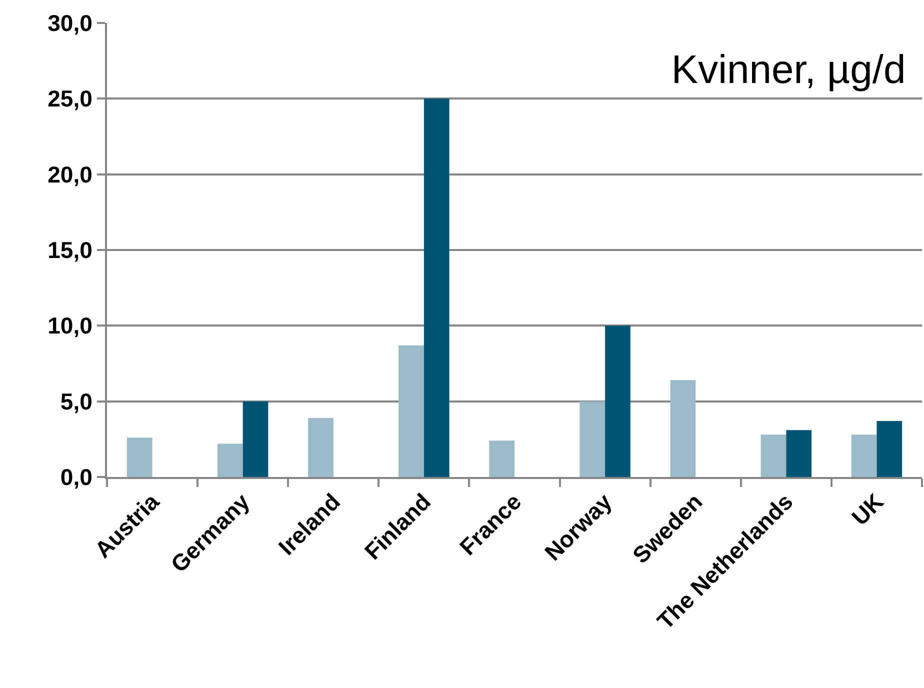  What do you see at coordinates (70, 250) in the screenshot?
I see `y-tick-label: 15,0` at bounding box center [70, 250].